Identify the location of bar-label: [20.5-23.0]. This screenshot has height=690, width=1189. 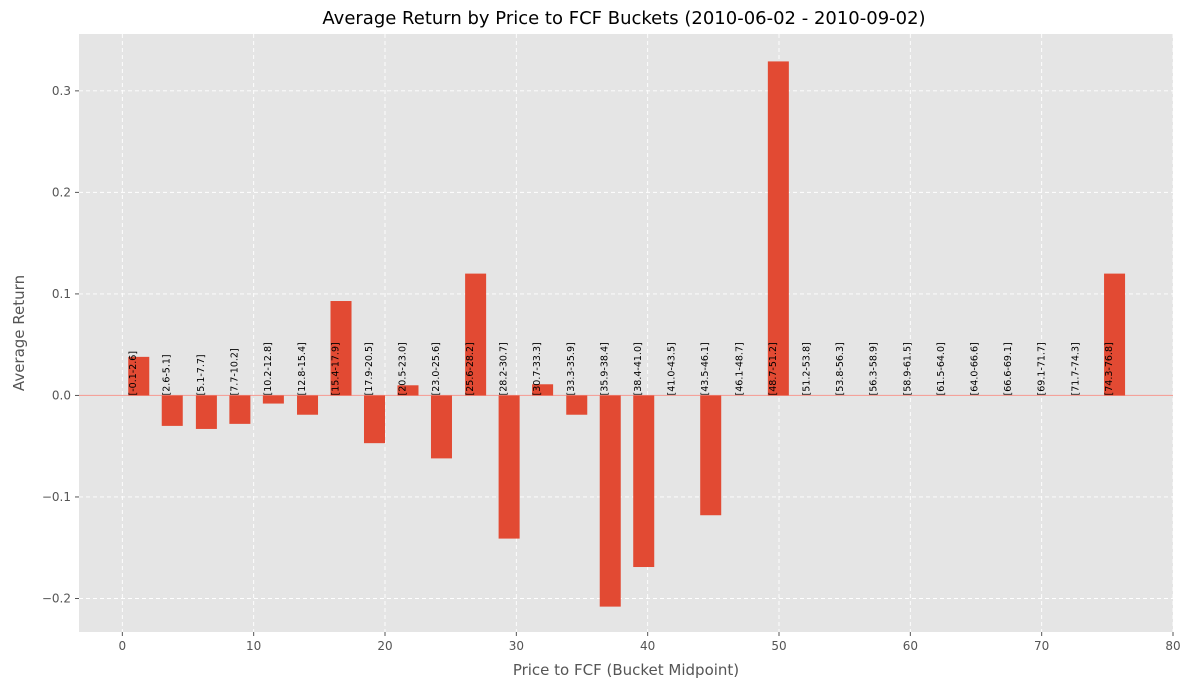
(402, 368).